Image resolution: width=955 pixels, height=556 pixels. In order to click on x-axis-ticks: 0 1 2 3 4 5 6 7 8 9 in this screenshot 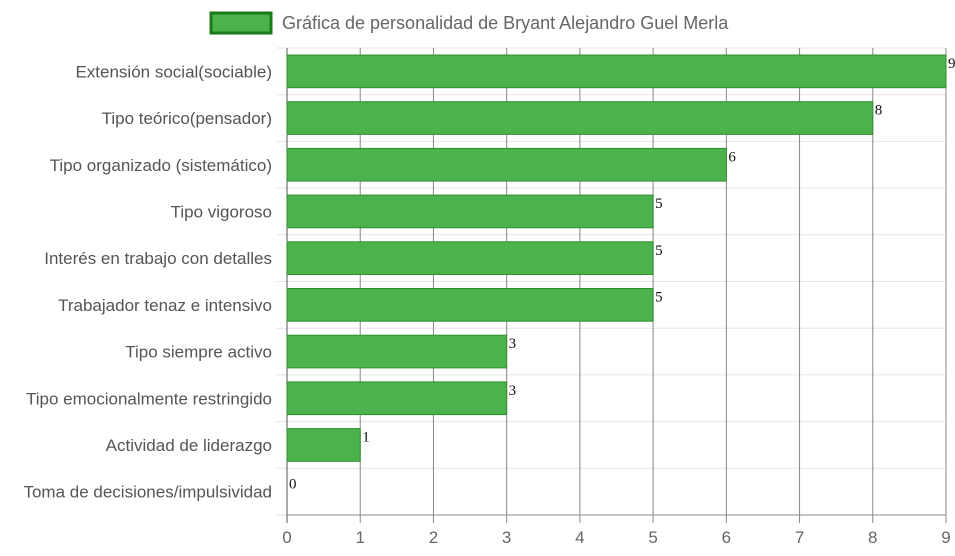, I will do `click(616, 537)`.